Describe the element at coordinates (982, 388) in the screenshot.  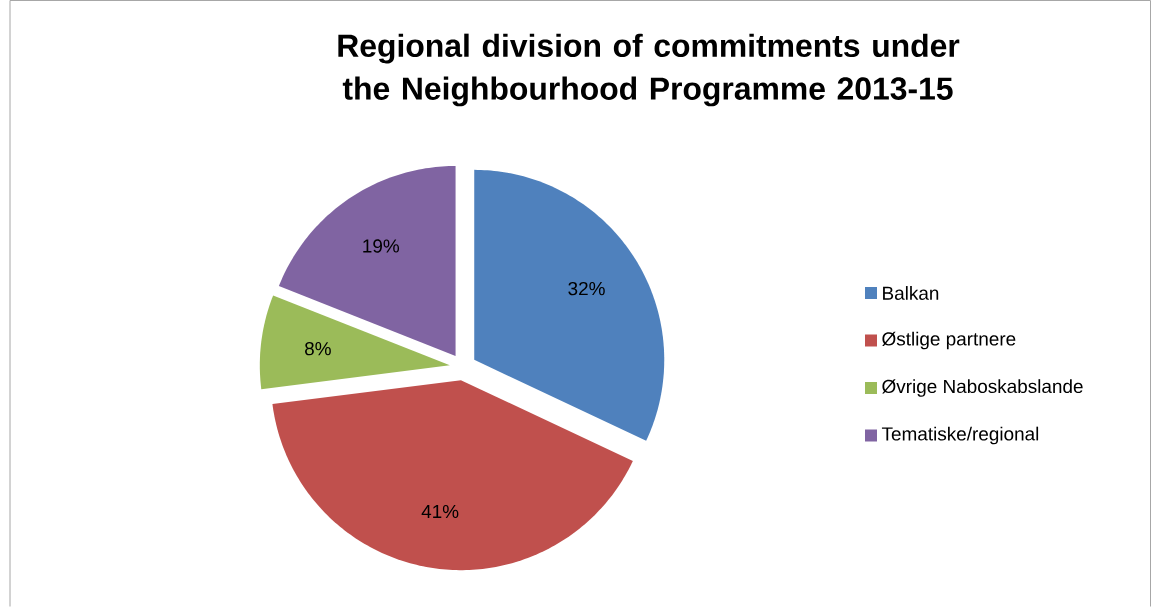
I see `legend-label: Øvrige Naboskabslande` at that location.